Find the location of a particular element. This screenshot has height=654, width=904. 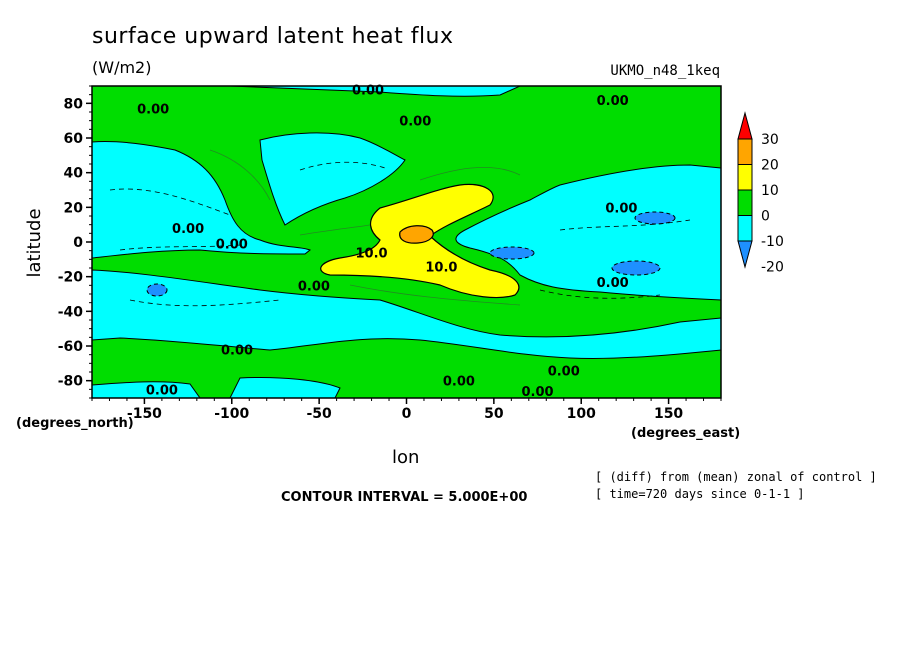

x-tick-label: -50 is located at coordinates (319, 414).